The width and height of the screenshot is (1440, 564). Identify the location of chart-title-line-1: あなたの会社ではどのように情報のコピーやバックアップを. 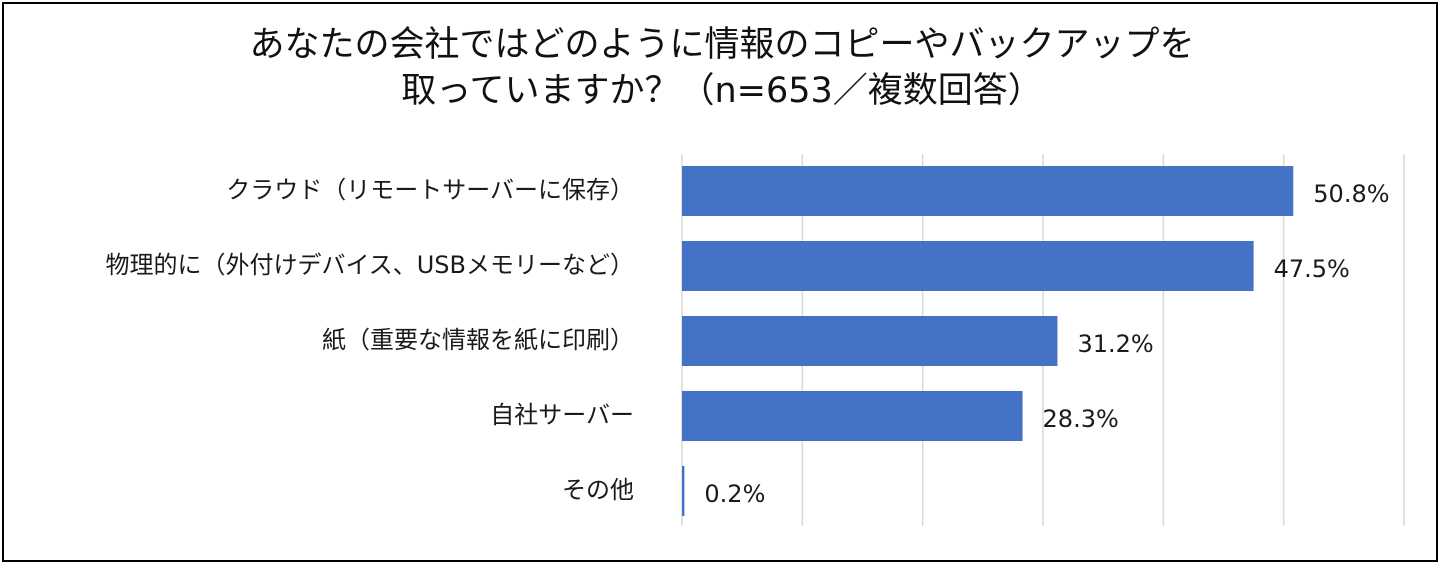
(722, 45).